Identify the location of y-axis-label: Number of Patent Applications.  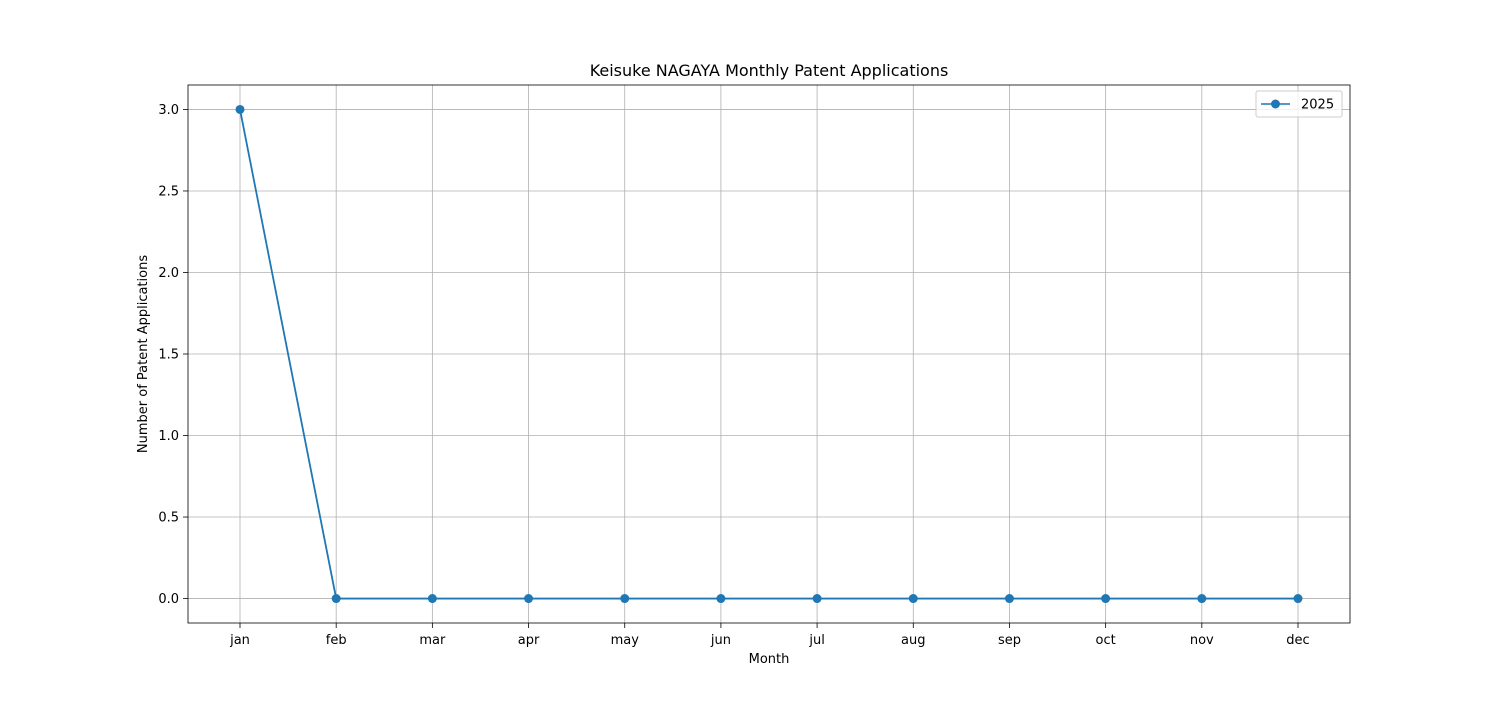
(143, 354).